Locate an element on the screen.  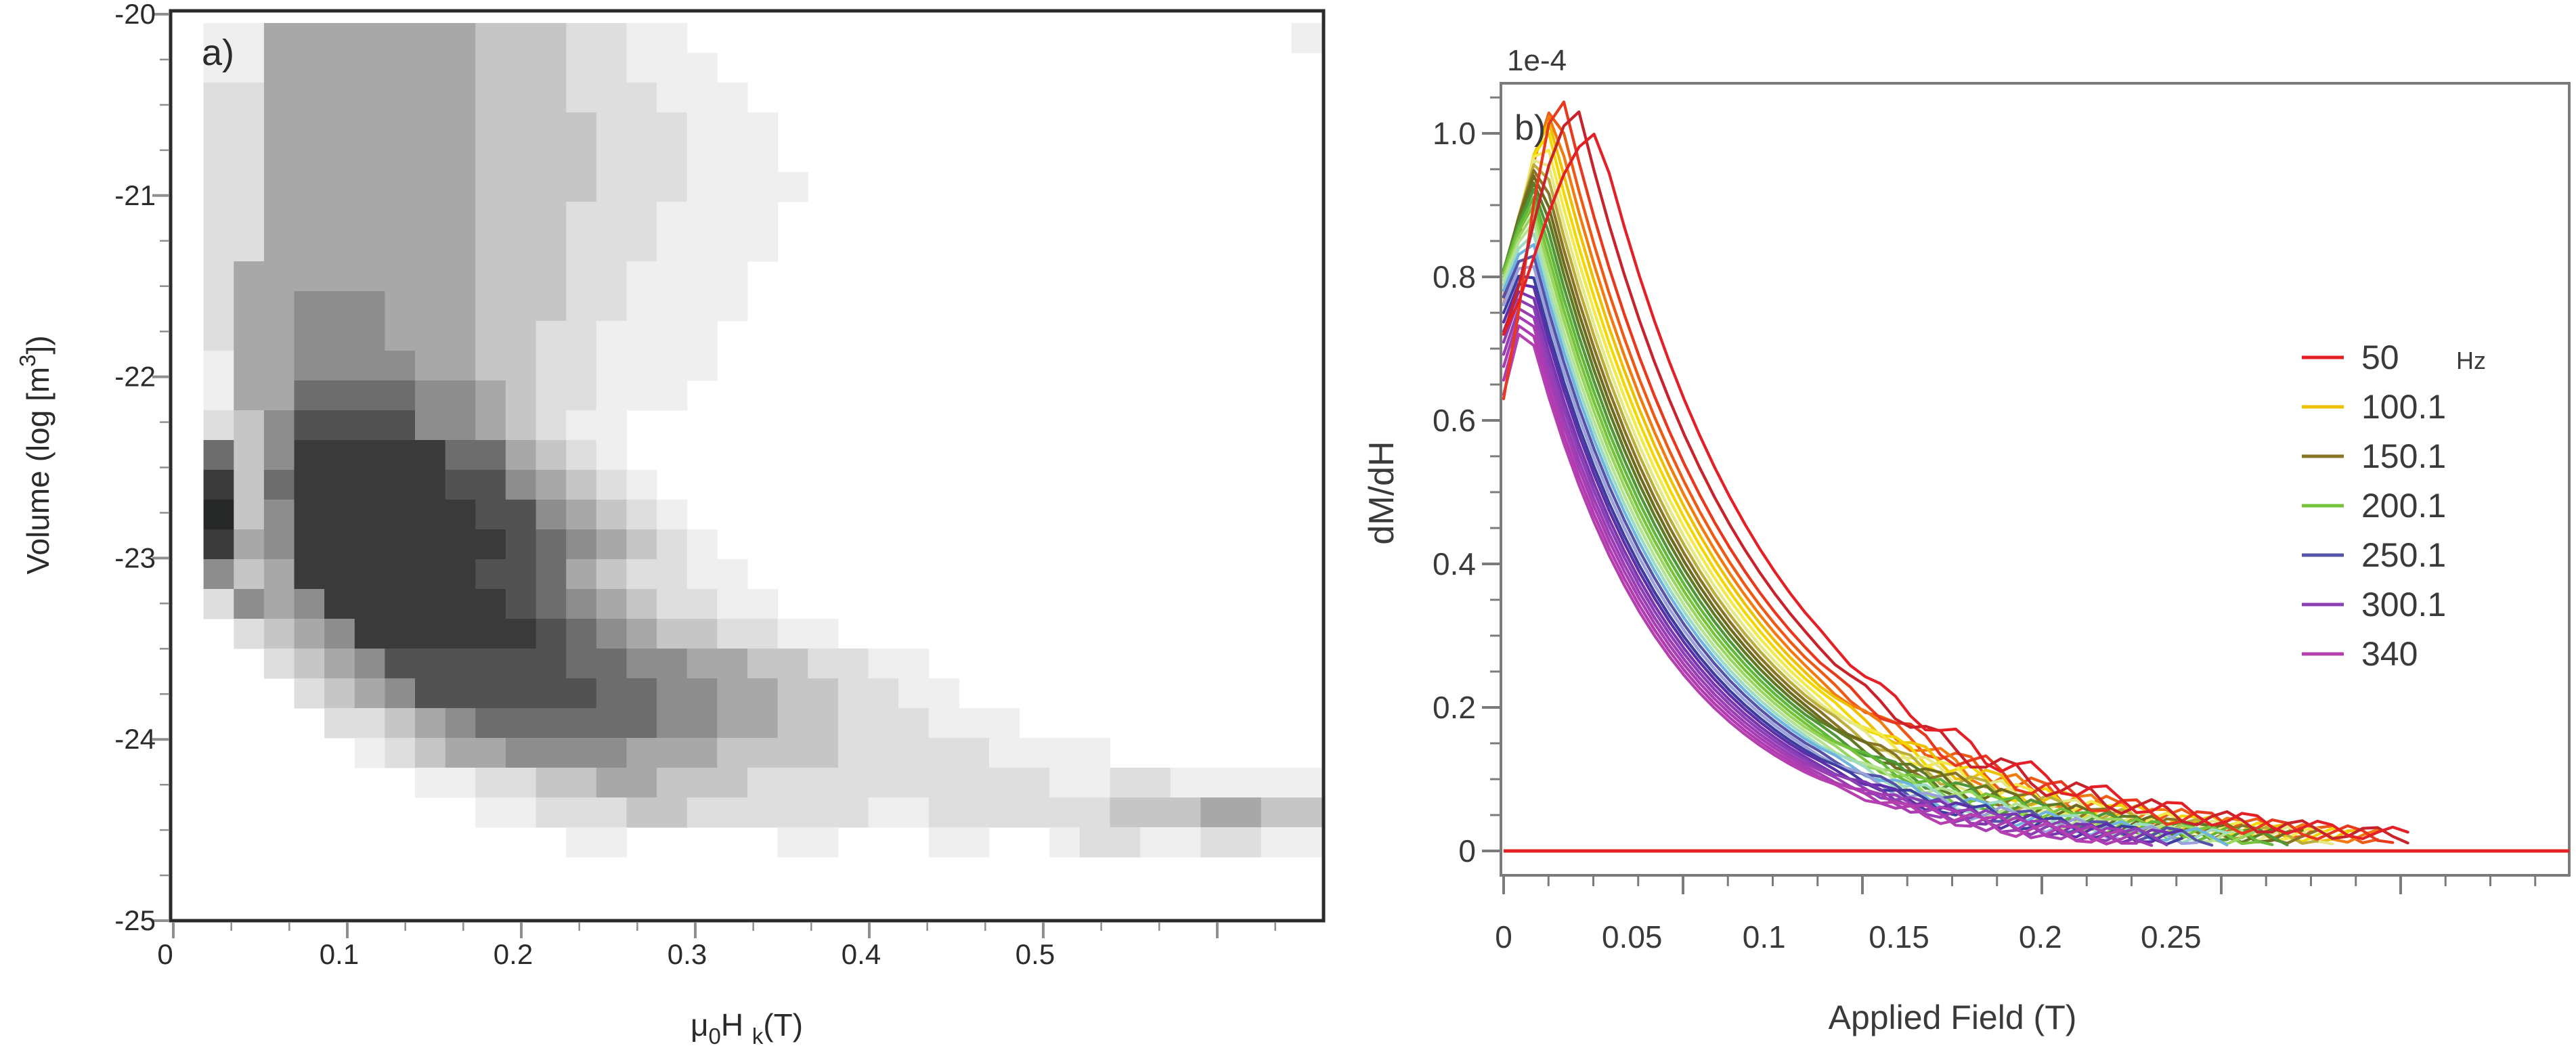
x-tick-label: 0.5 is located at coordinates (1035, 954).